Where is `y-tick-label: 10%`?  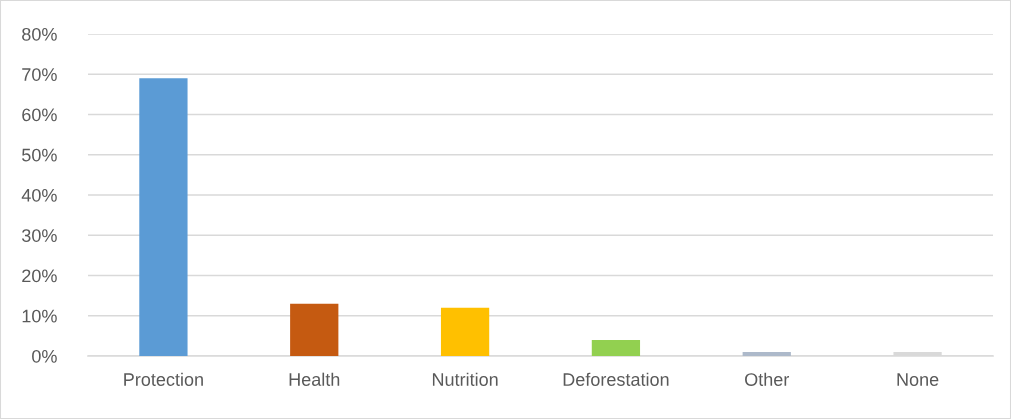 y-tick-label: 10% is located at coordinates (39, 316).